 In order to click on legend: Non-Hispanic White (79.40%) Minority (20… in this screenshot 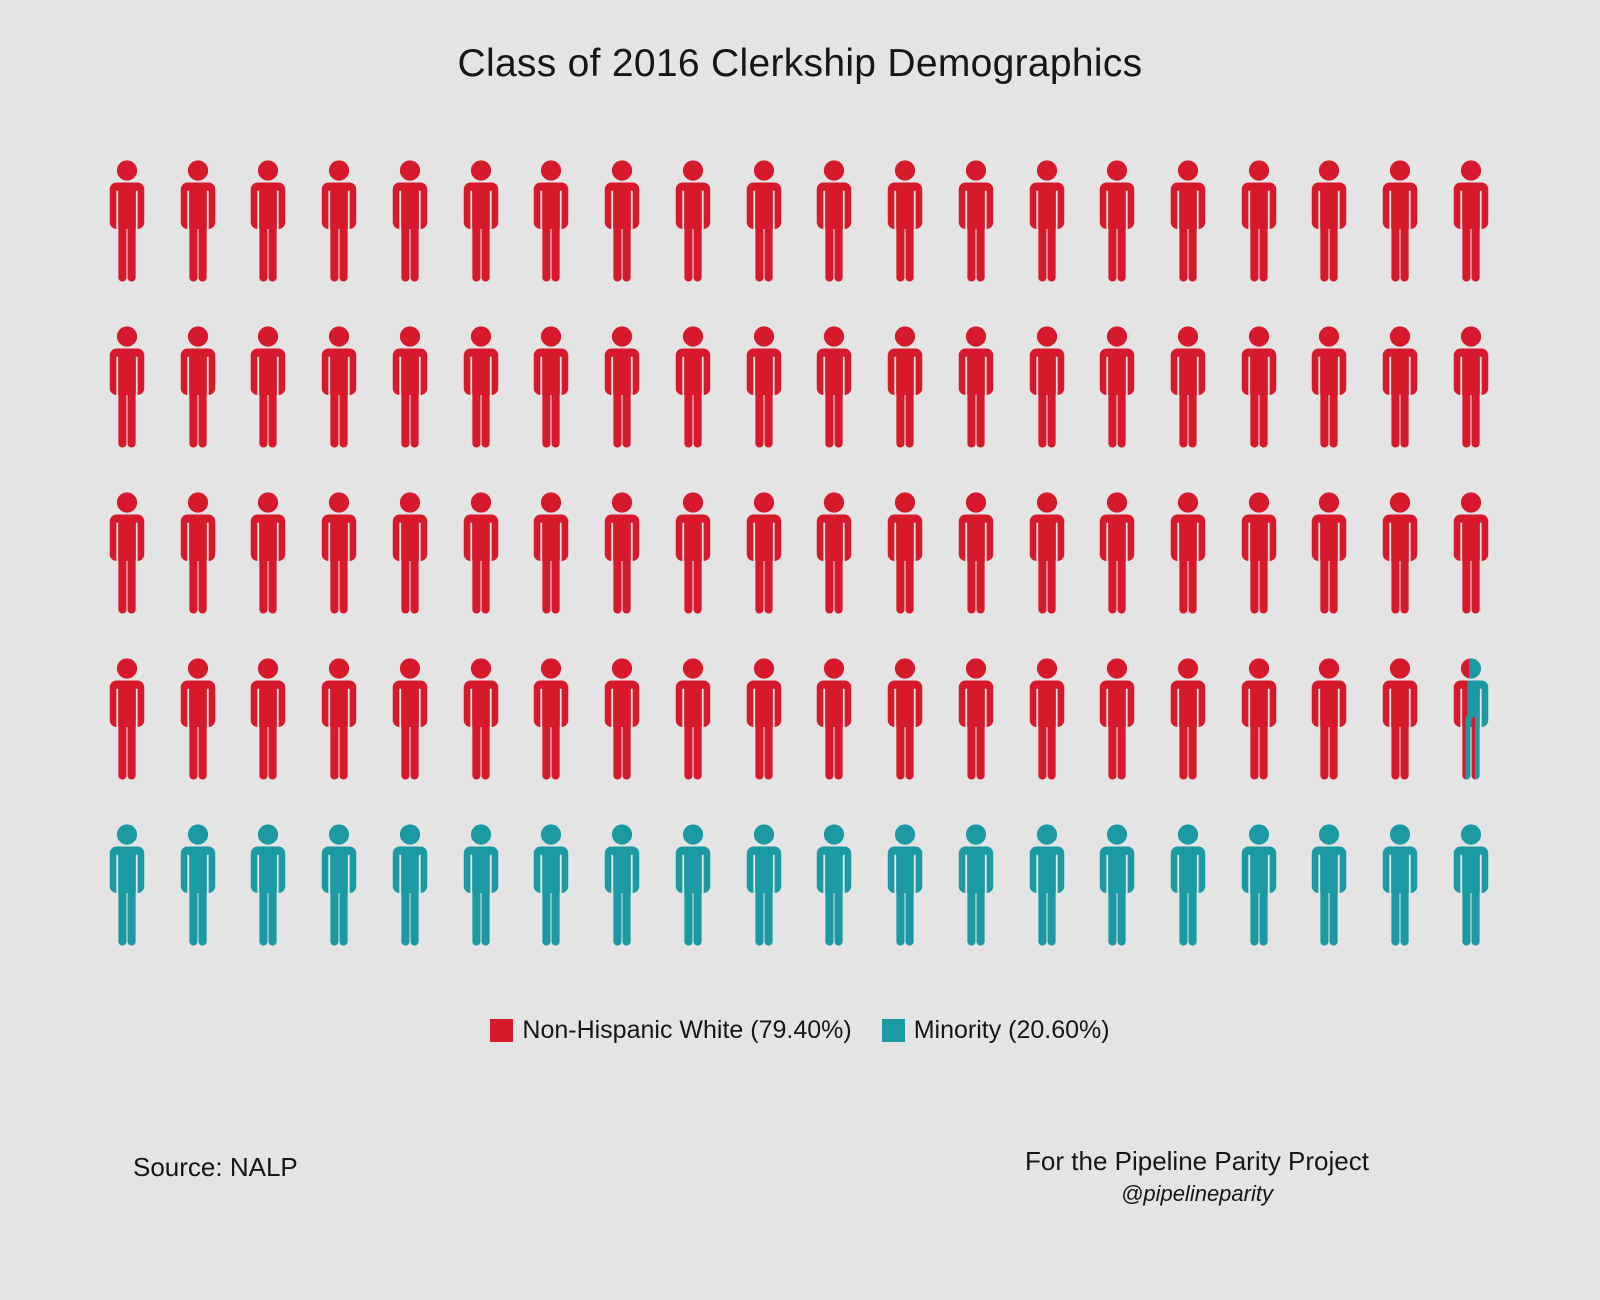, I will do `click(800, 1030)`.